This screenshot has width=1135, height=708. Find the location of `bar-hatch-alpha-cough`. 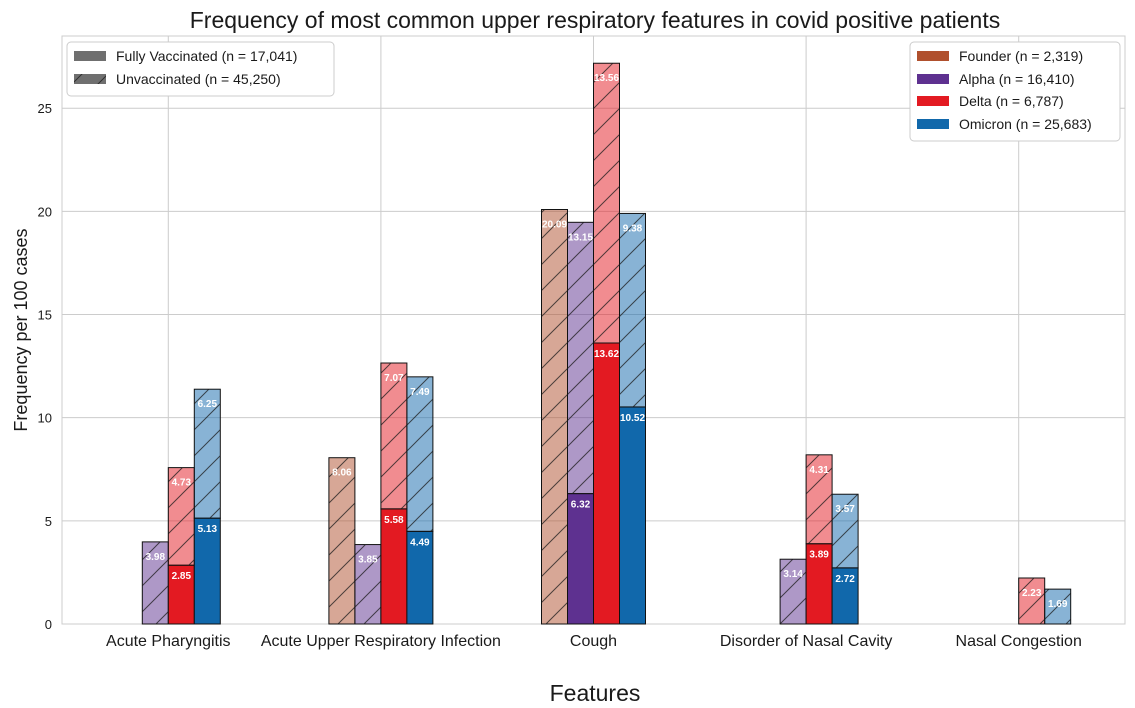

bar-hatch-alpha-cough is located at coordinates (580, 358).